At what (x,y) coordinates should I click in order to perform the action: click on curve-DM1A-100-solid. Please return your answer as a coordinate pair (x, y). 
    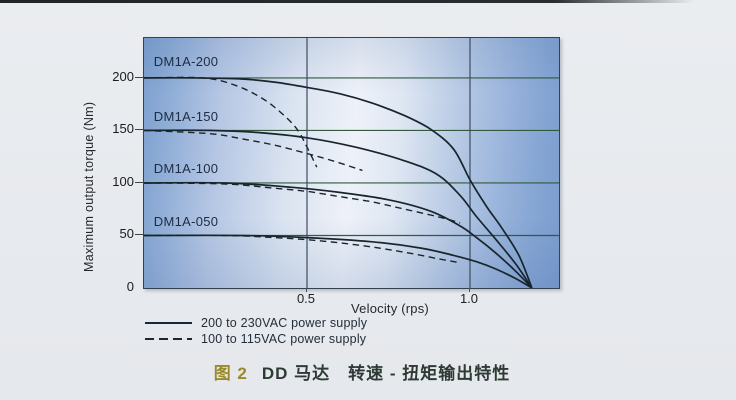
    Looking at the image, I should click on (338, 234).